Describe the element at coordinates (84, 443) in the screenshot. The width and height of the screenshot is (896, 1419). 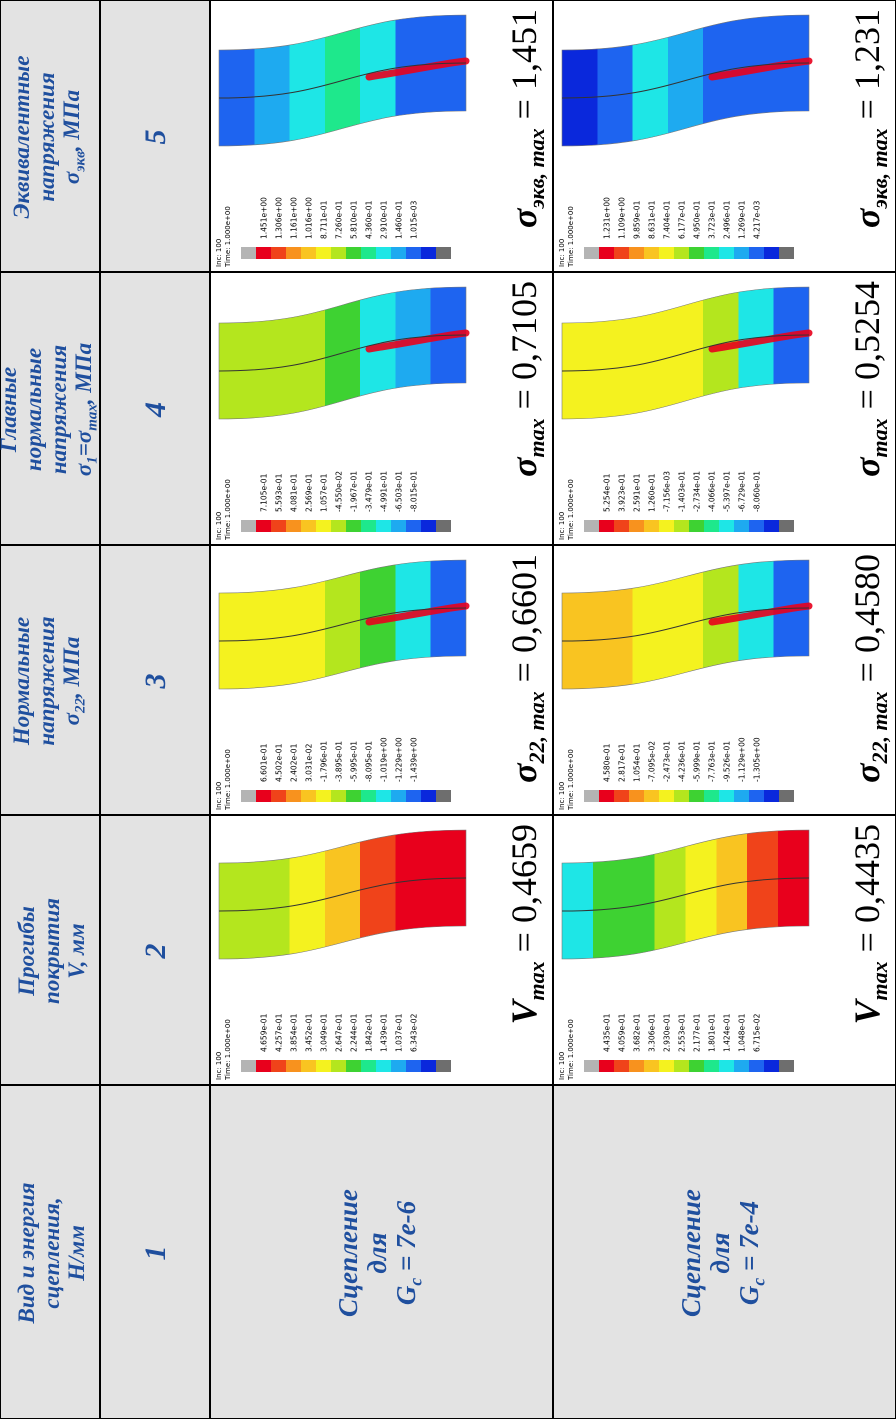
I see `text-part: =σ` at that location.